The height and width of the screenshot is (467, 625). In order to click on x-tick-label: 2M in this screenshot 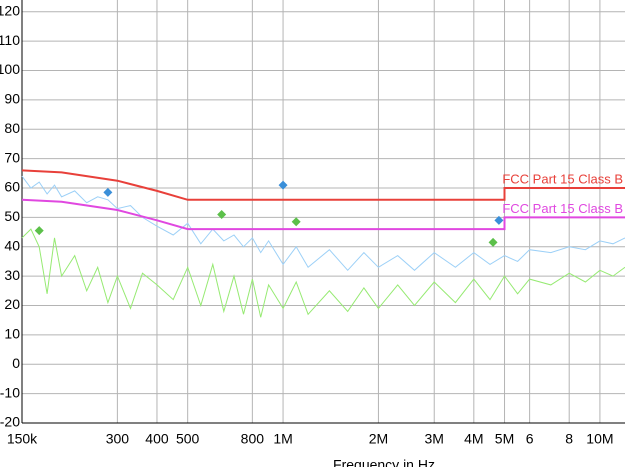, I will do `click(378, 439)`.